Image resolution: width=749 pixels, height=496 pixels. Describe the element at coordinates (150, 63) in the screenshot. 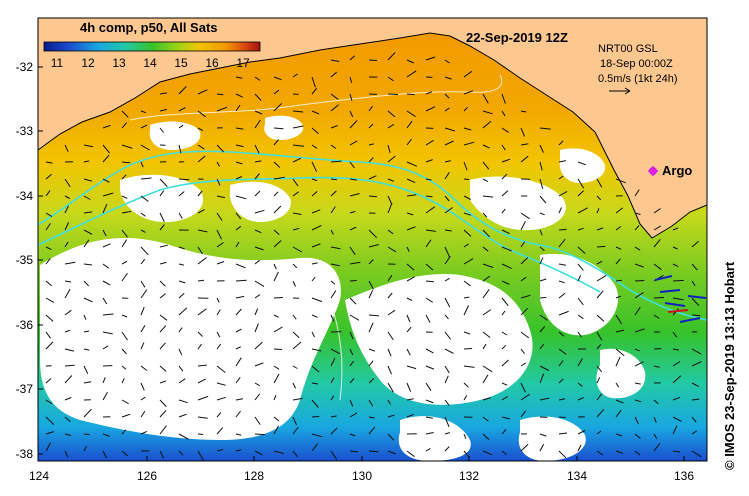

I see `colorbar-tick: 14` at that location.